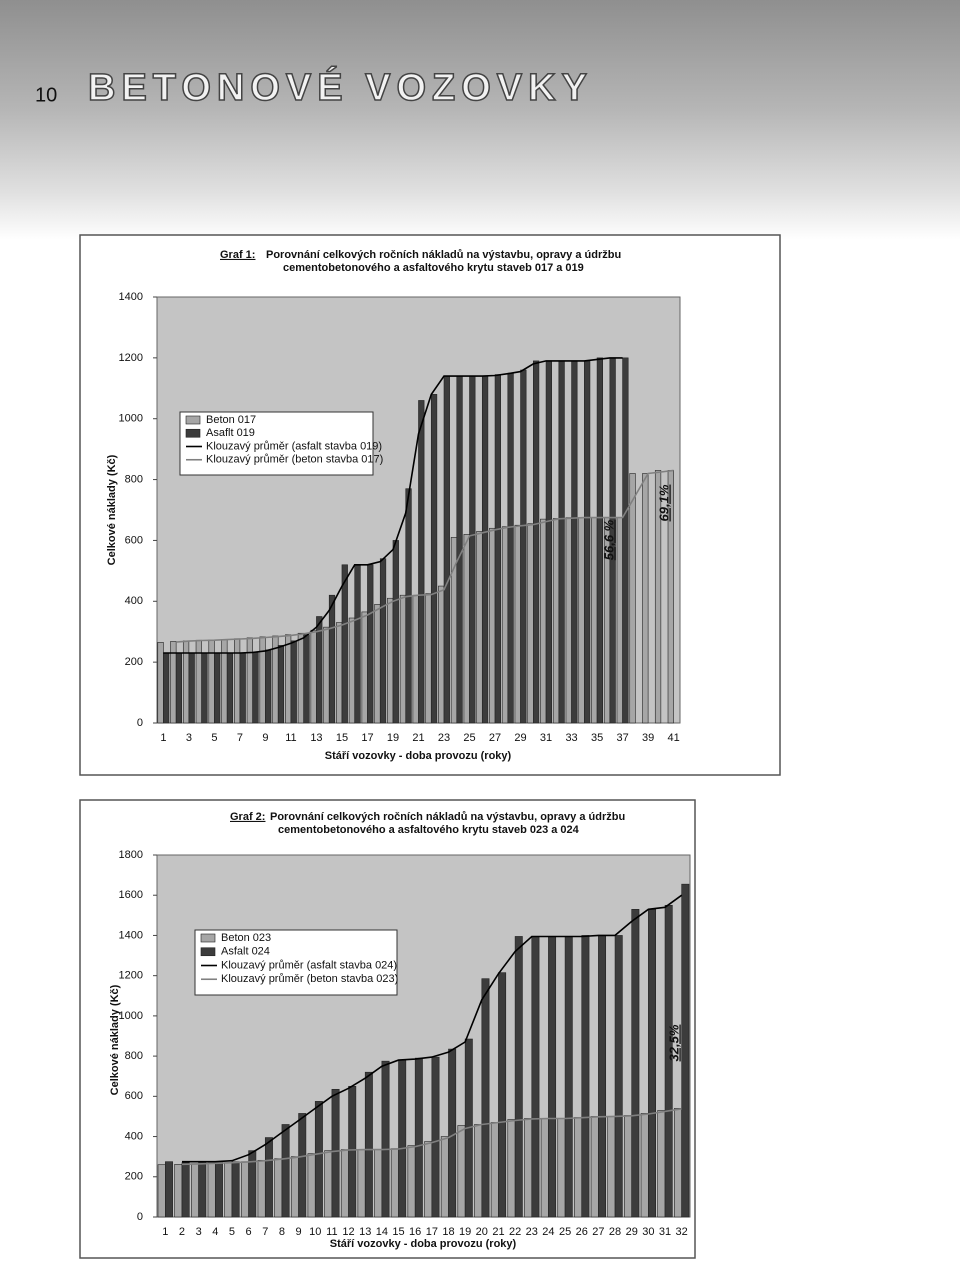 This screenshot has height=1267, width=960. Describe the element at coordinates (663, 502) in the screenshot. I see `annotation: 69,1%` at that location.